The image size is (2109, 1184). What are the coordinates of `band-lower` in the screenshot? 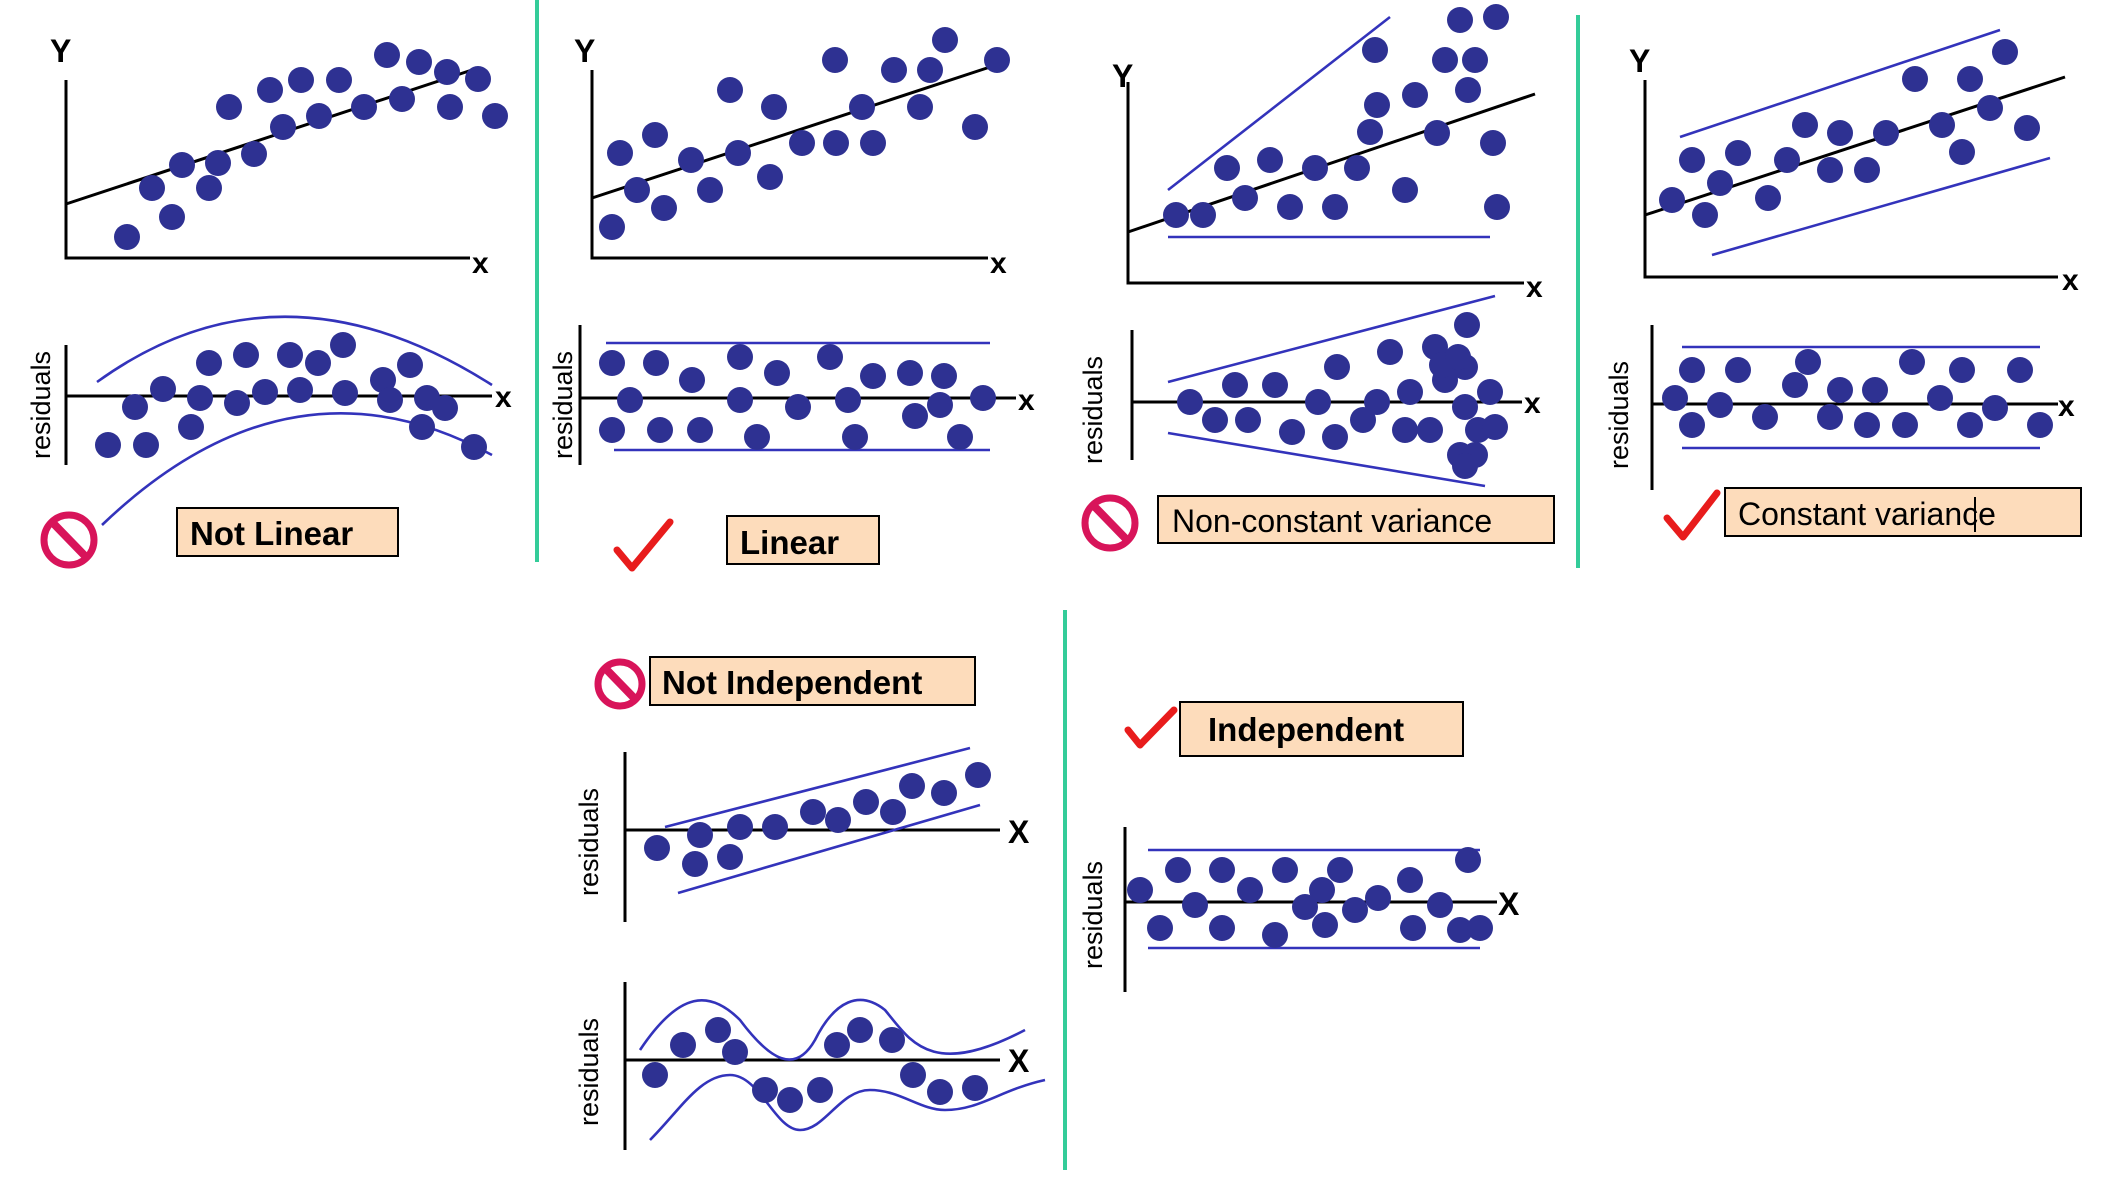 It's located at (1326, 459).